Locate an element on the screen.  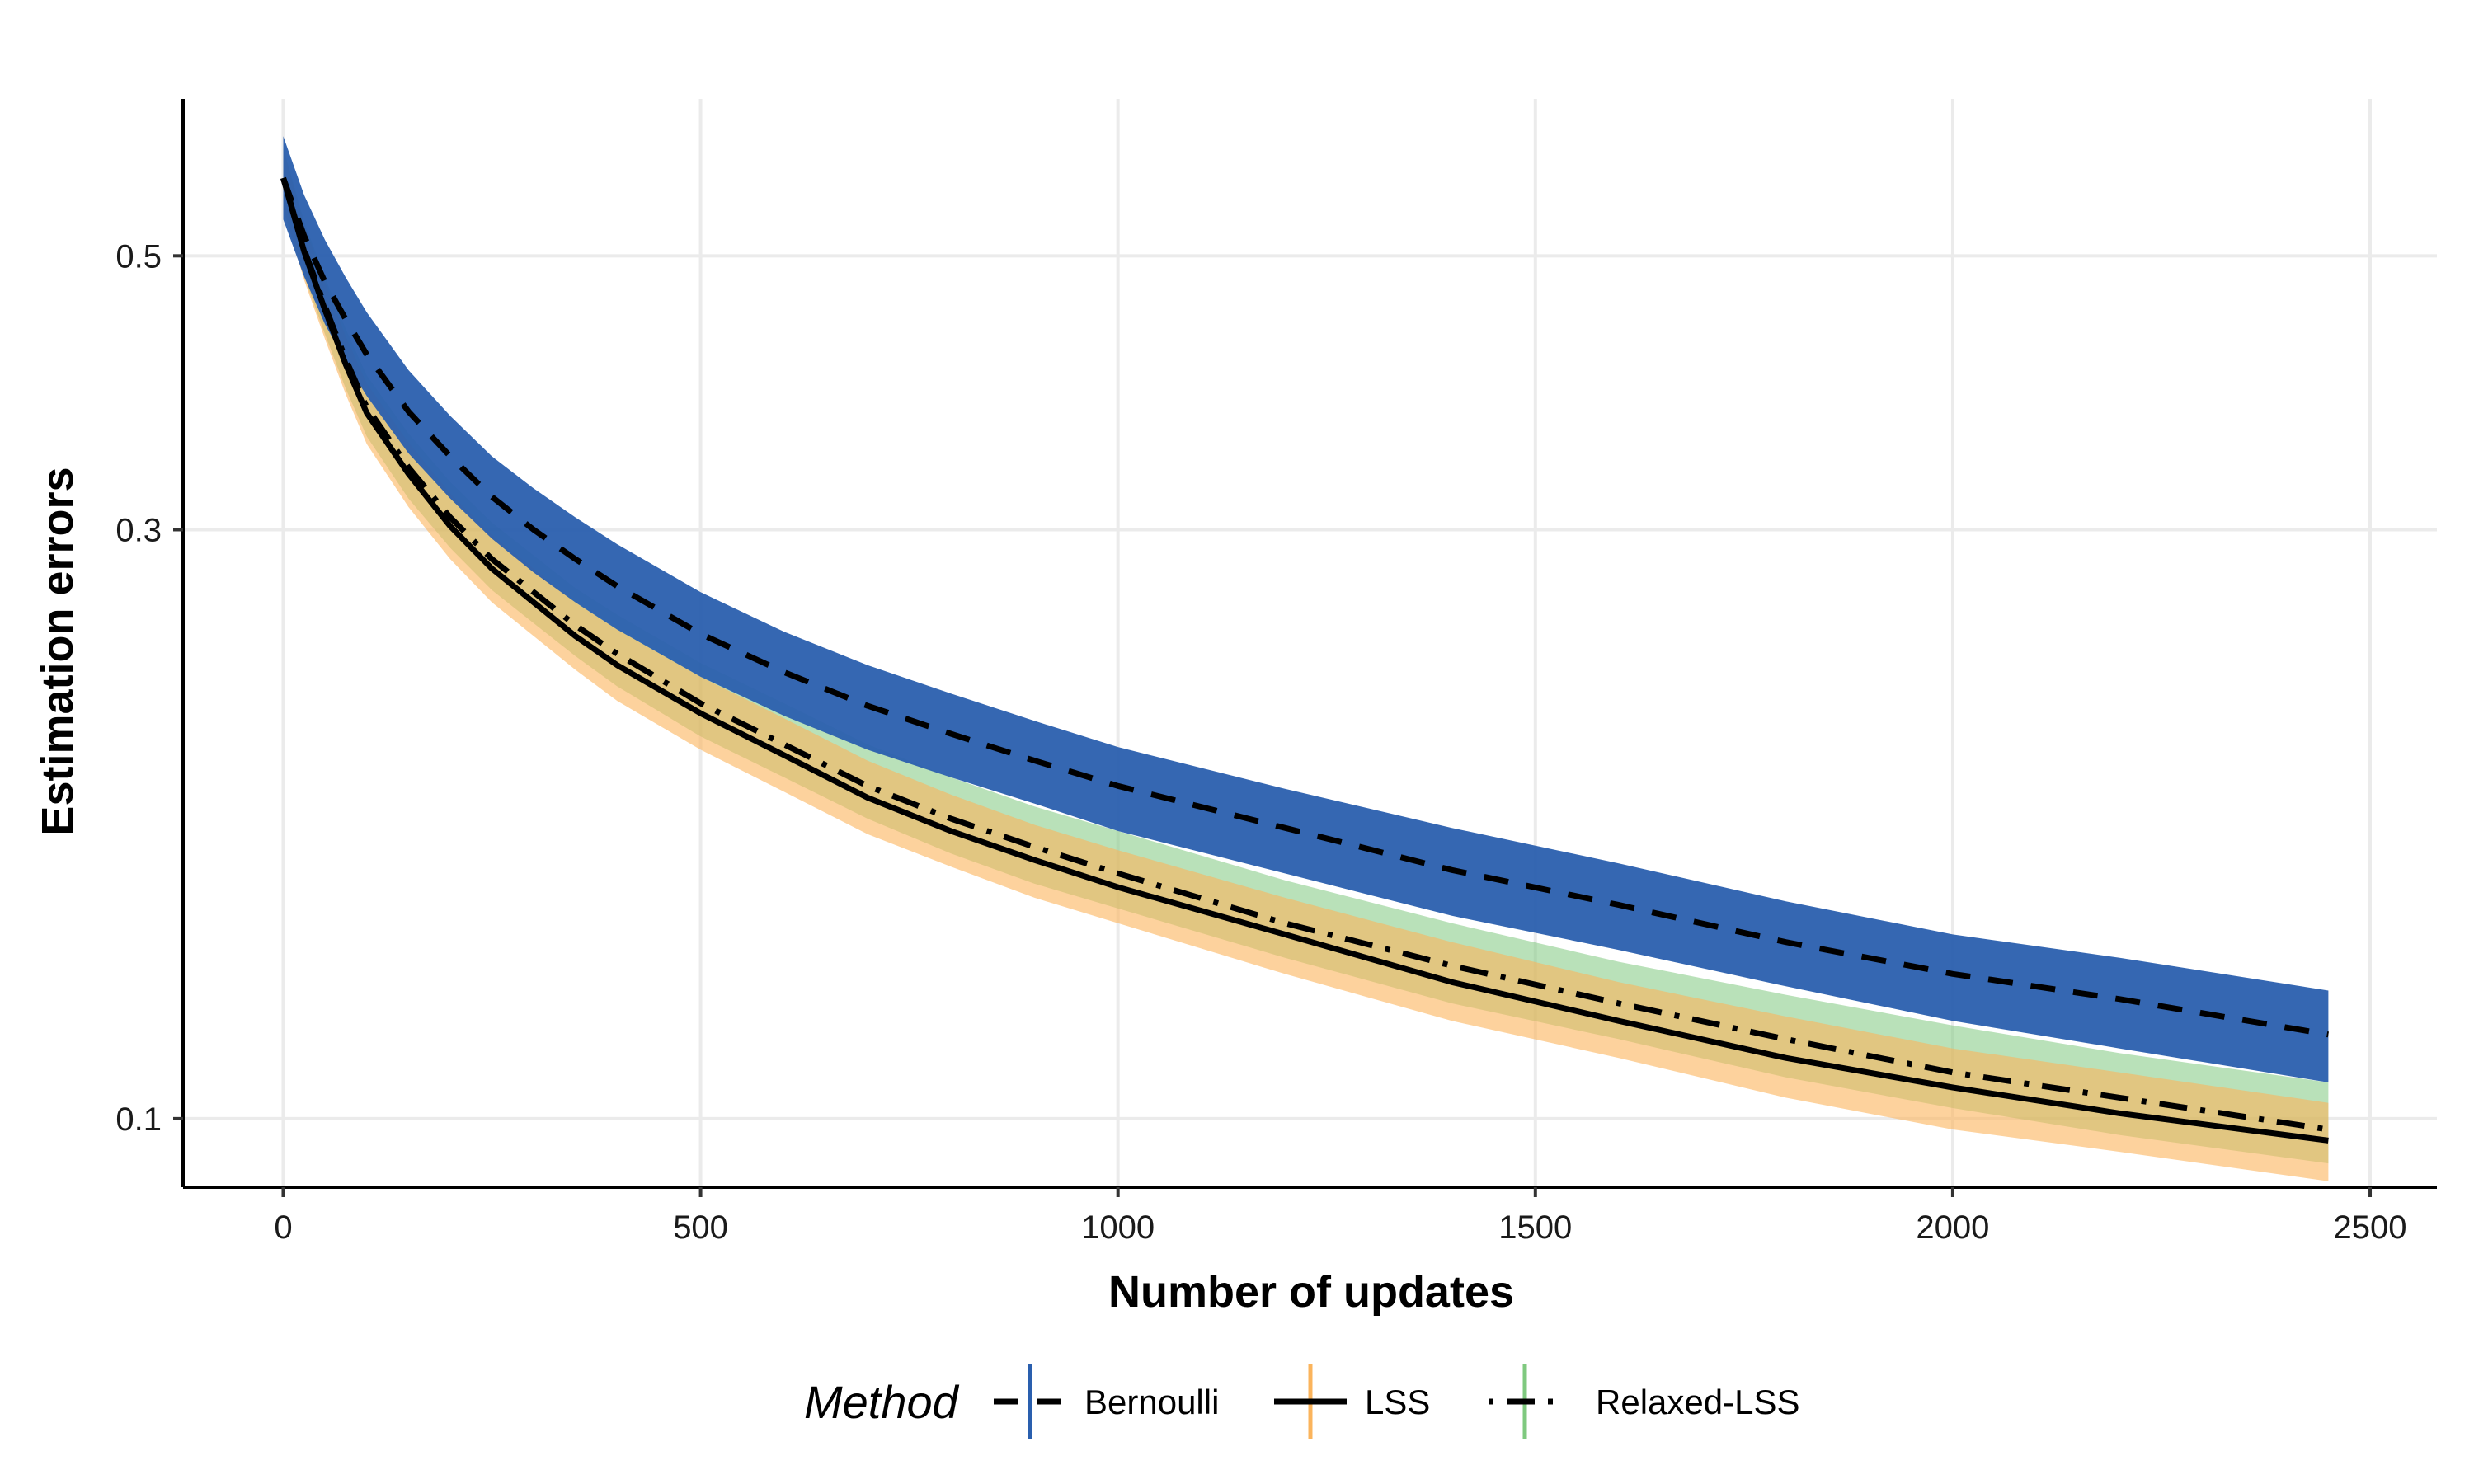
x-tick-label: 1500 is located at coordinates (1535, 1227).